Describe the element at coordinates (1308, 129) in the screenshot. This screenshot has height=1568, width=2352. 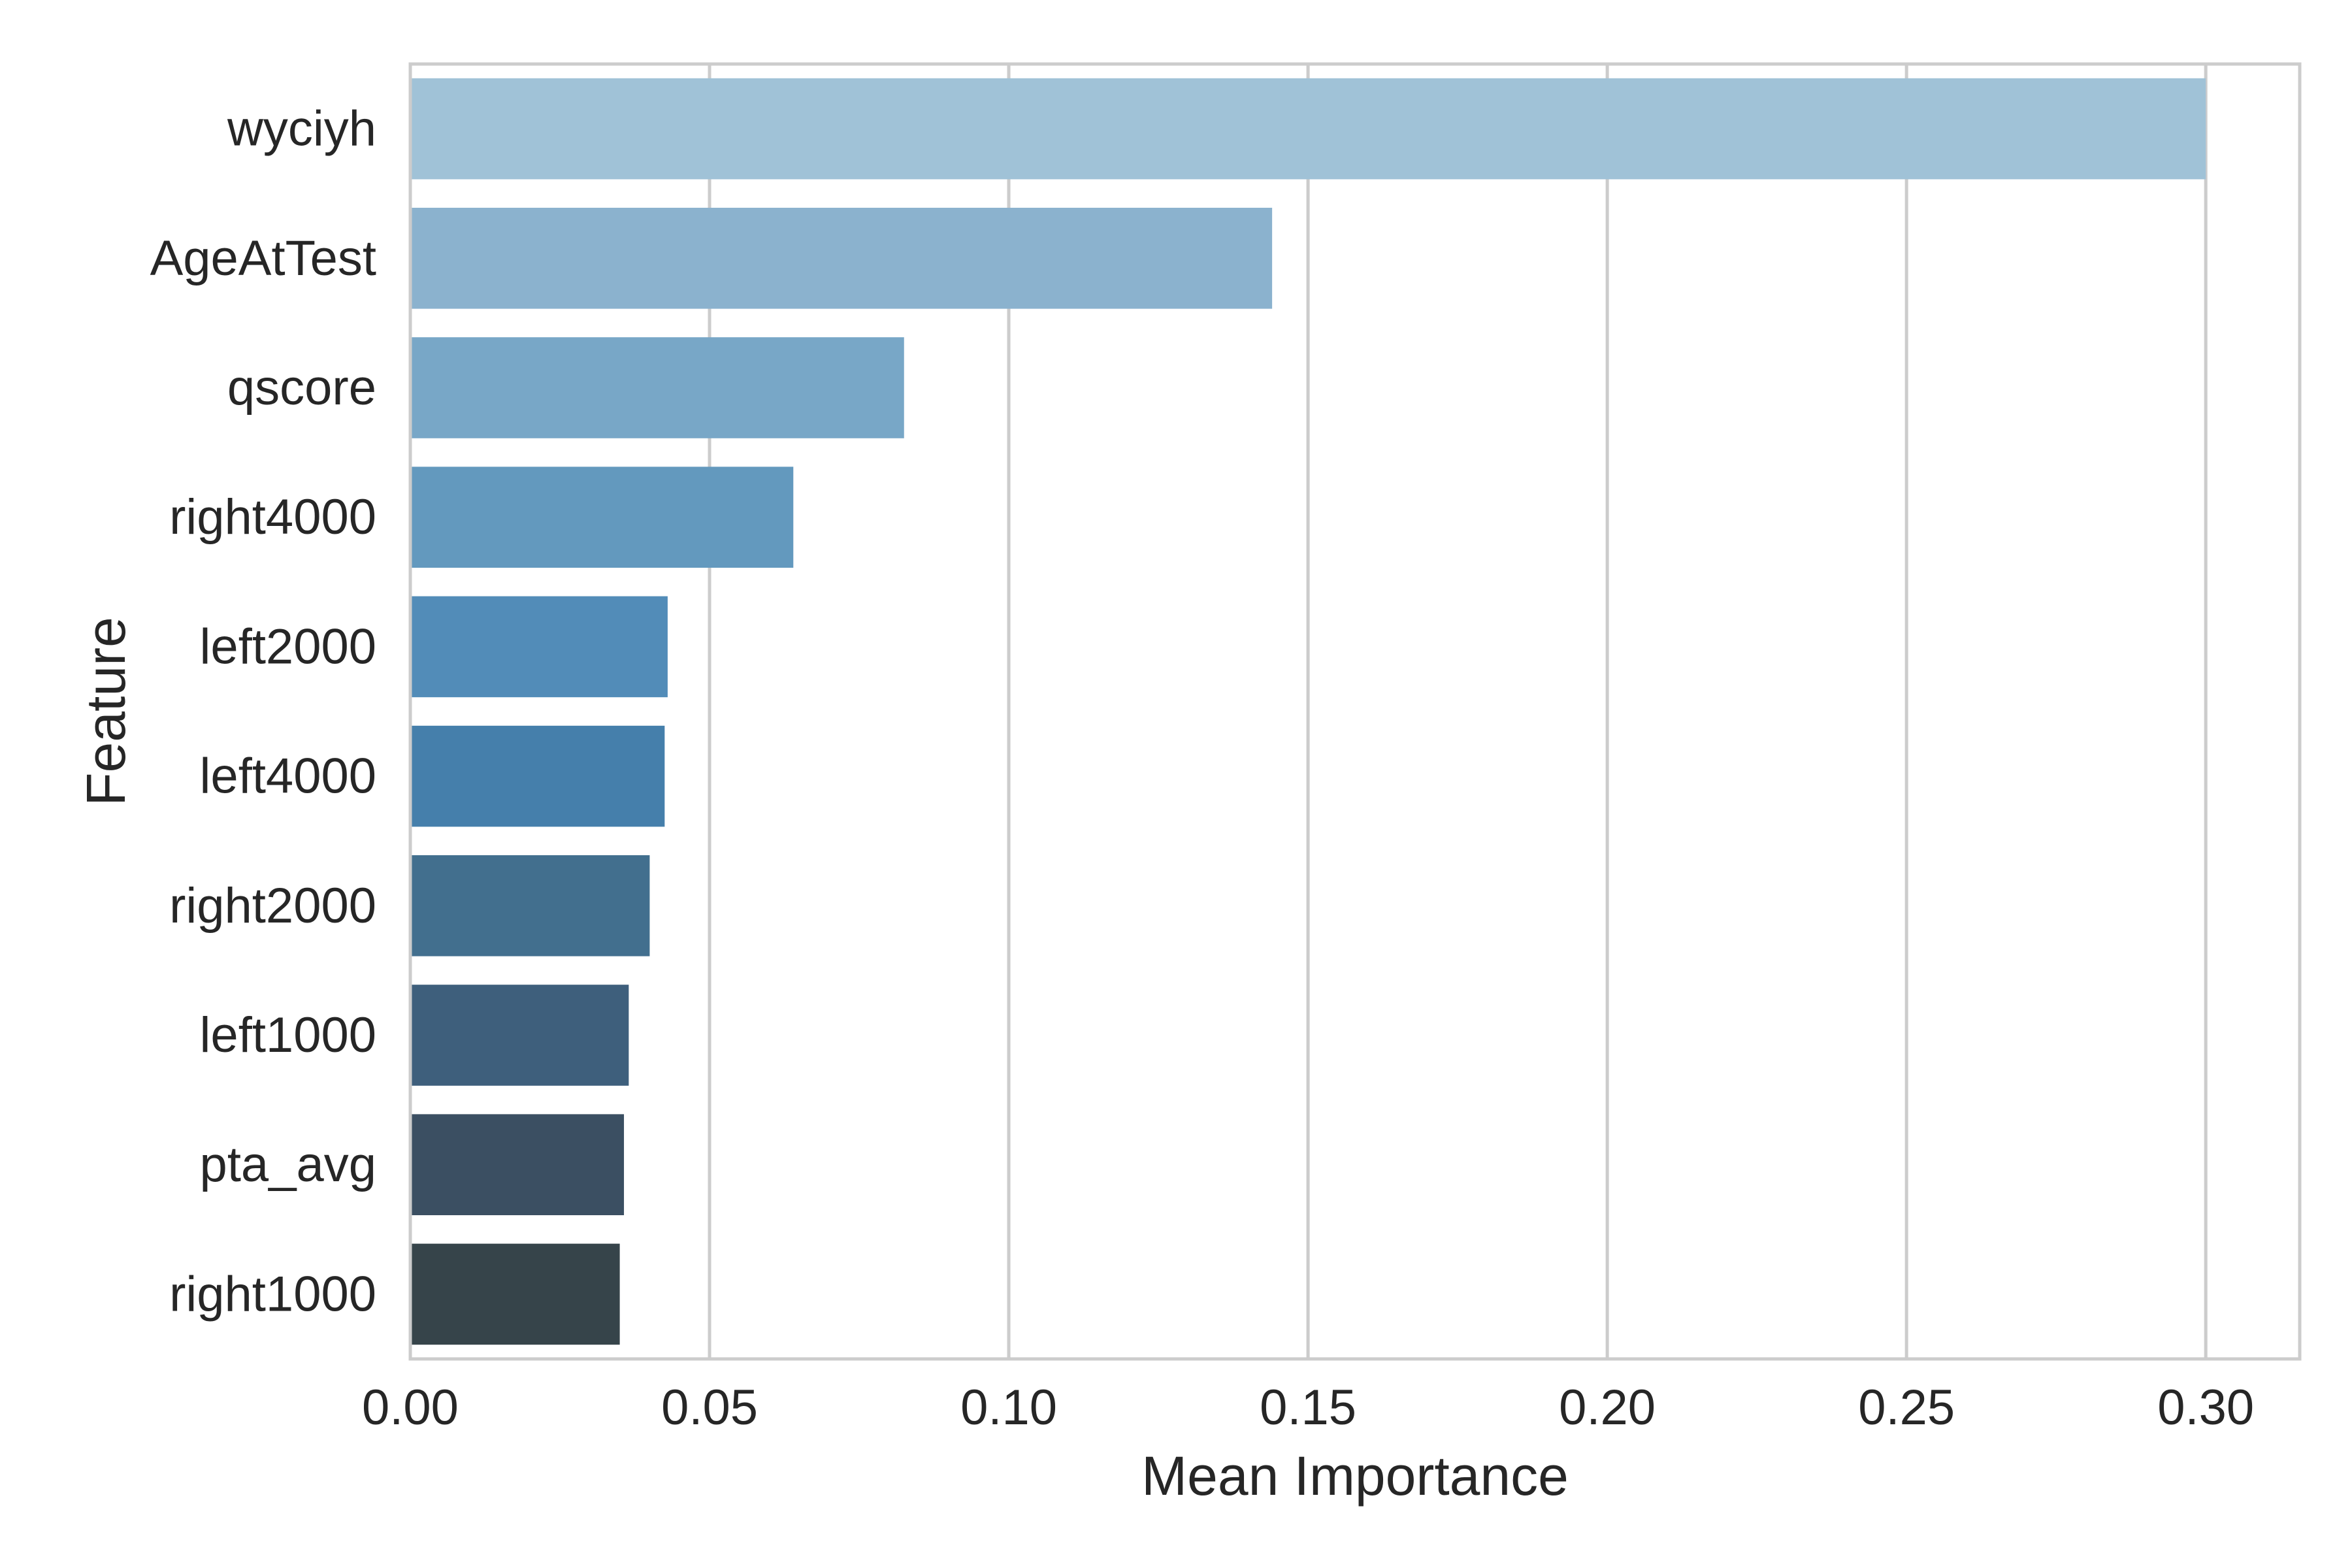
I see `bar-wyciyh` at that location.